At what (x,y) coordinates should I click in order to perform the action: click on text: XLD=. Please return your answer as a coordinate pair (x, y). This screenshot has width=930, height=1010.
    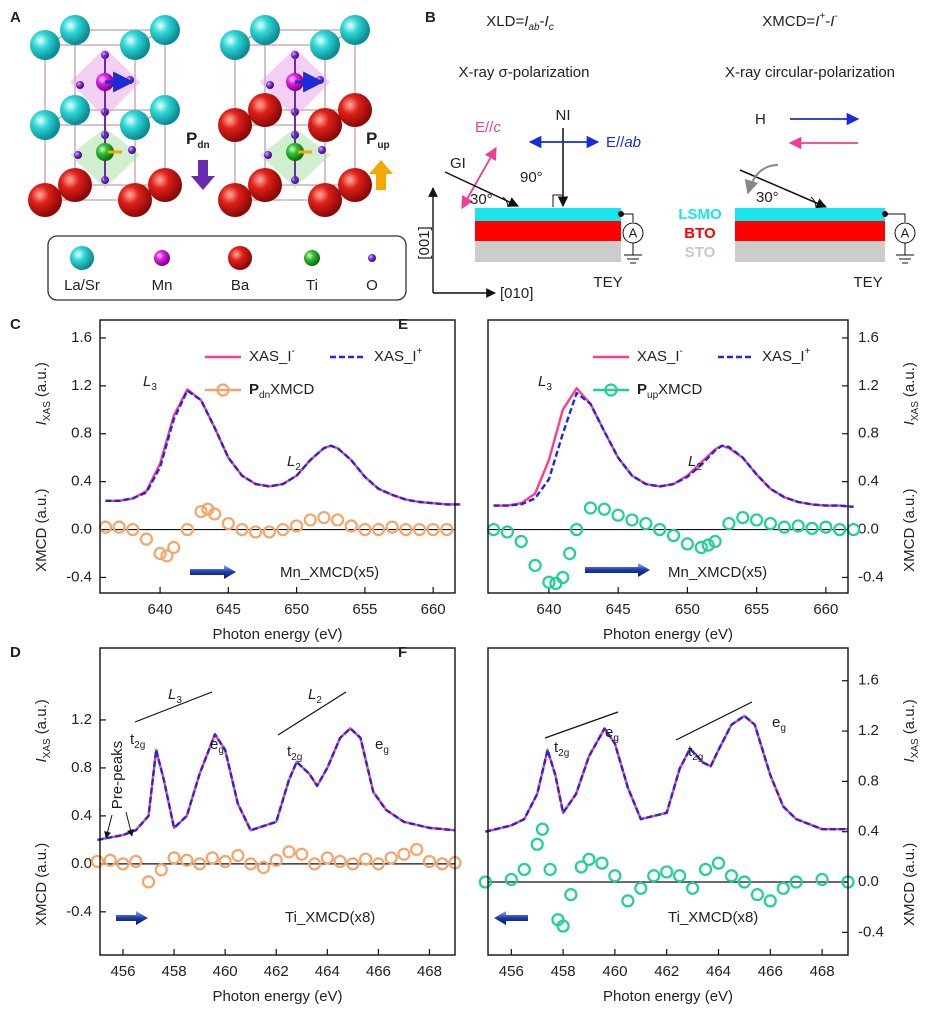
    Looking at the image, I should click on (505, 21).